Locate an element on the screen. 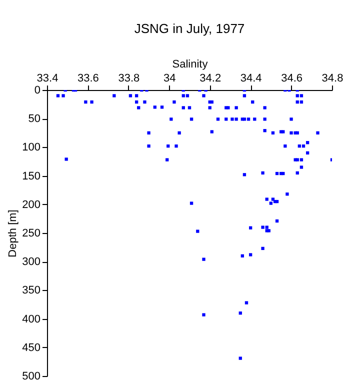  y-tick-label: 150 is located at coordinates (31, 176).